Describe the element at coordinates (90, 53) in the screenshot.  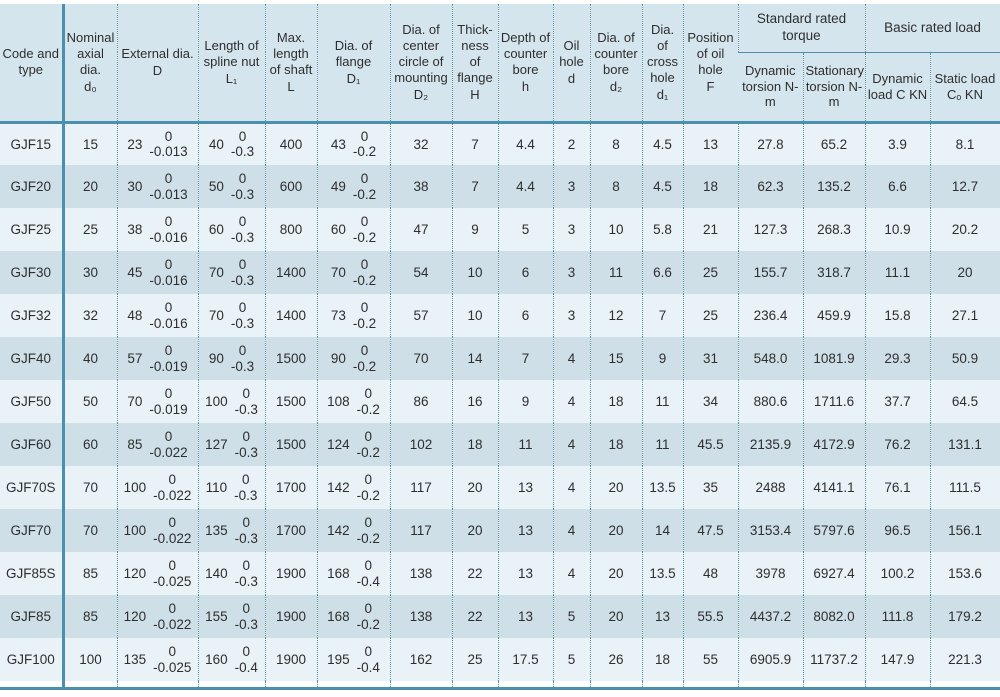
I see `column-header-label: Nominal axial dia.` at that location.